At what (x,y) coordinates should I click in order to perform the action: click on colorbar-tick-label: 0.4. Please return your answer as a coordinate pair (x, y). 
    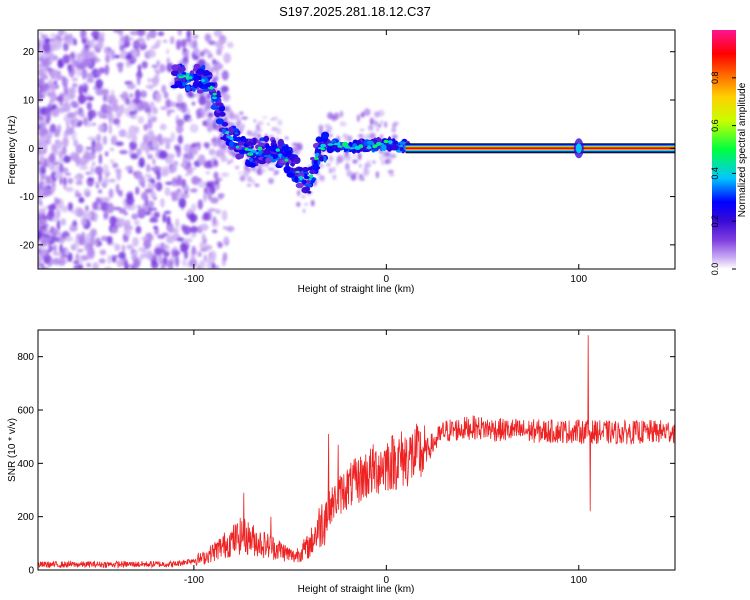
    Looking at the image, I should click on (715, 173).